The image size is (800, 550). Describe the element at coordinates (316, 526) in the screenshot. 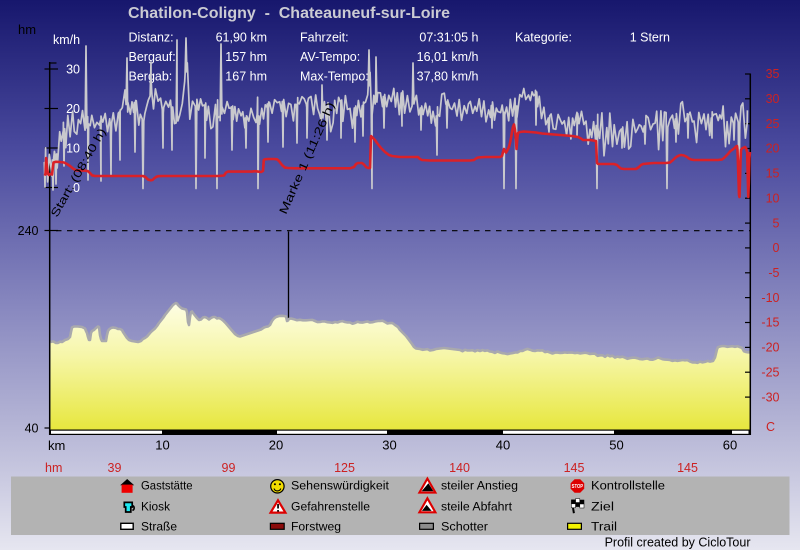

I see `svg-text: Forstweg` at that location.